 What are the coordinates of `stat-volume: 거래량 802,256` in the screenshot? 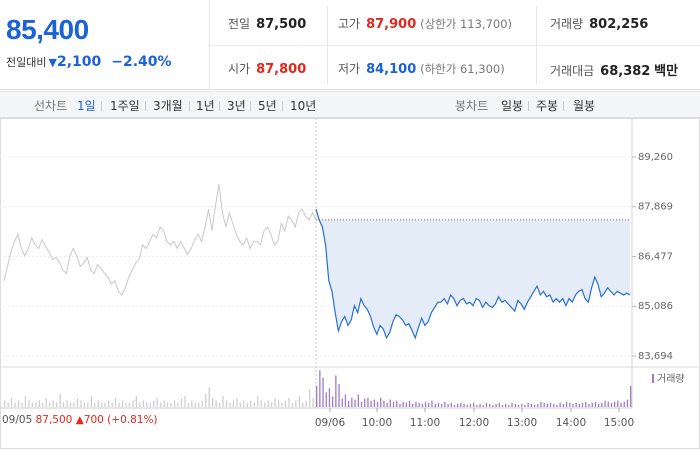 It's located at (599, 23).